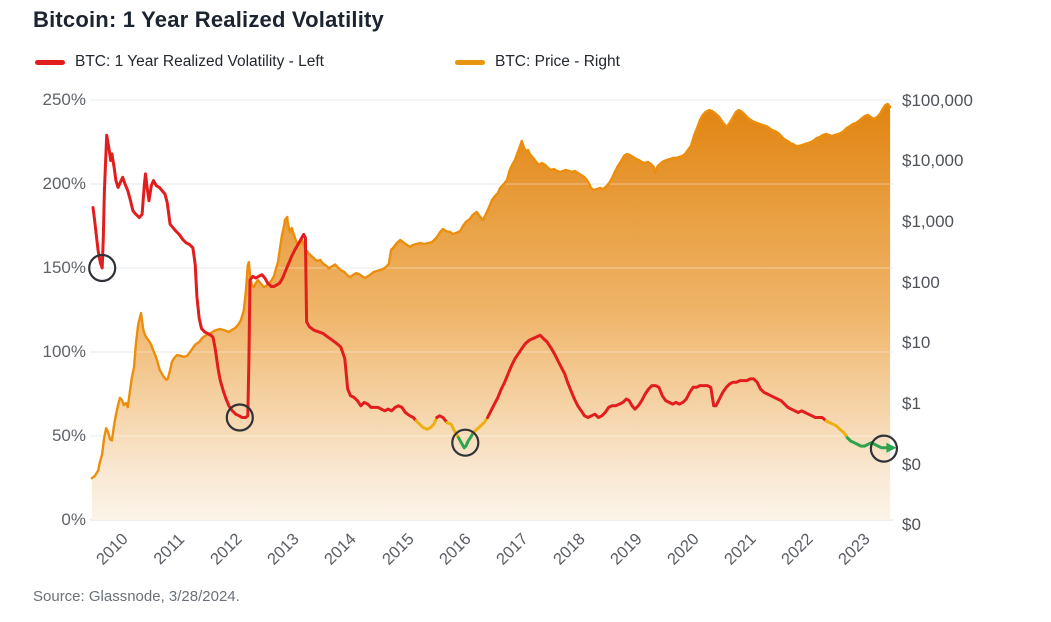 Image resolution: width=1051 pixels, height=622 pixels. I want to click on volatility-swatch, so click(50, 62).